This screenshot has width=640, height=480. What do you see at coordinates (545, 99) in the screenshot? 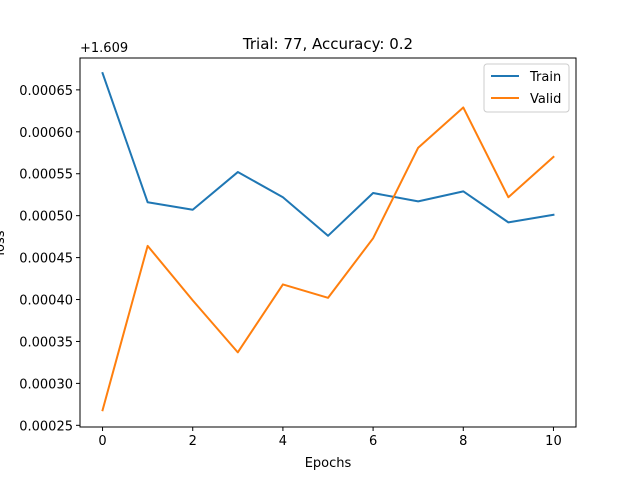
I see `legend-label-valid: Valid` at bounding box center [545, 99].